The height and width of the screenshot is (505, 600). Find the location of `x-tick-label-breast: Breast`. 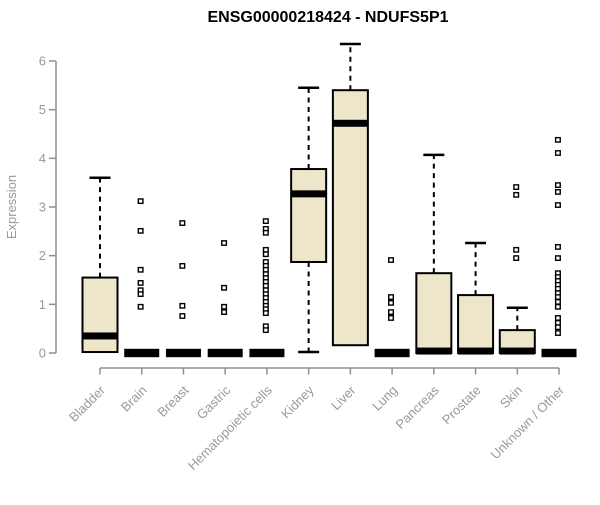

x-tick-label-breast: Breast is located at coordinates (172, 400).